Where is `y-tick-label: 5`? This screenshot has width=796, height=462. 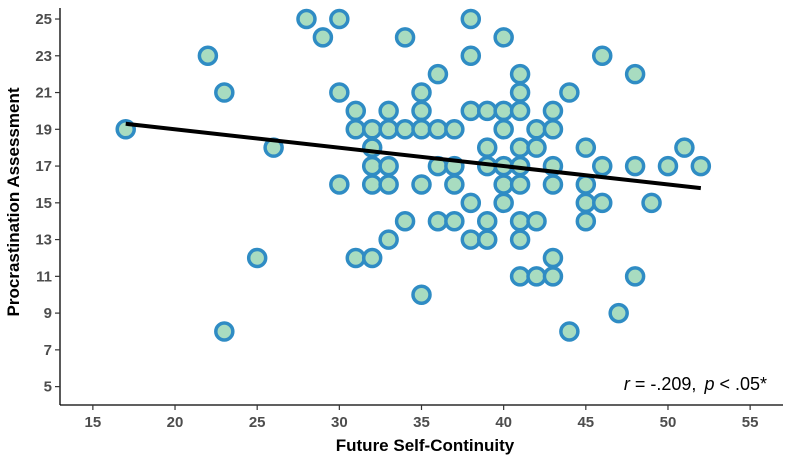 y-tick-label: 5 is located at coordinates (48, 387).